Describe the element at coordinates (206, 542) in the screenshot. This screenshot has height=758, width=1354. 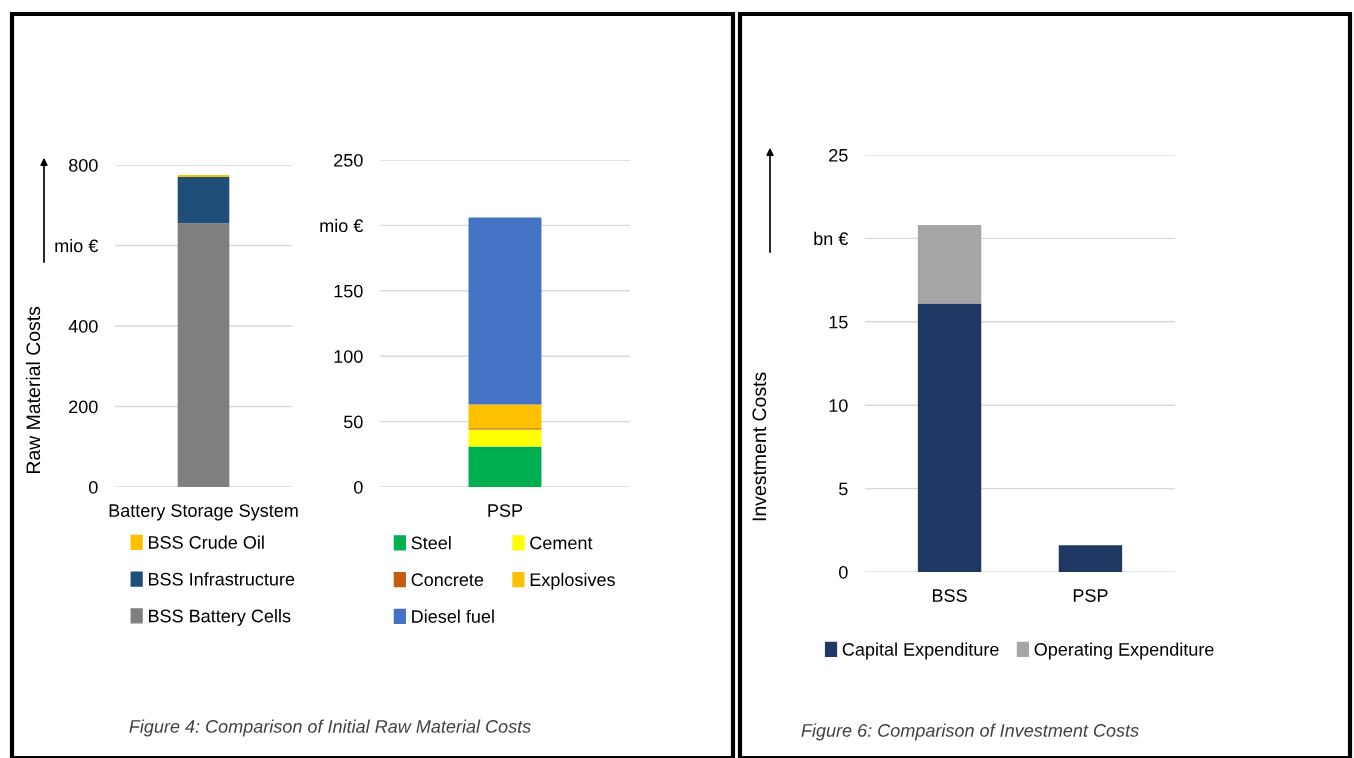
I see `legend-label: BSS Crude Oil` at that location.